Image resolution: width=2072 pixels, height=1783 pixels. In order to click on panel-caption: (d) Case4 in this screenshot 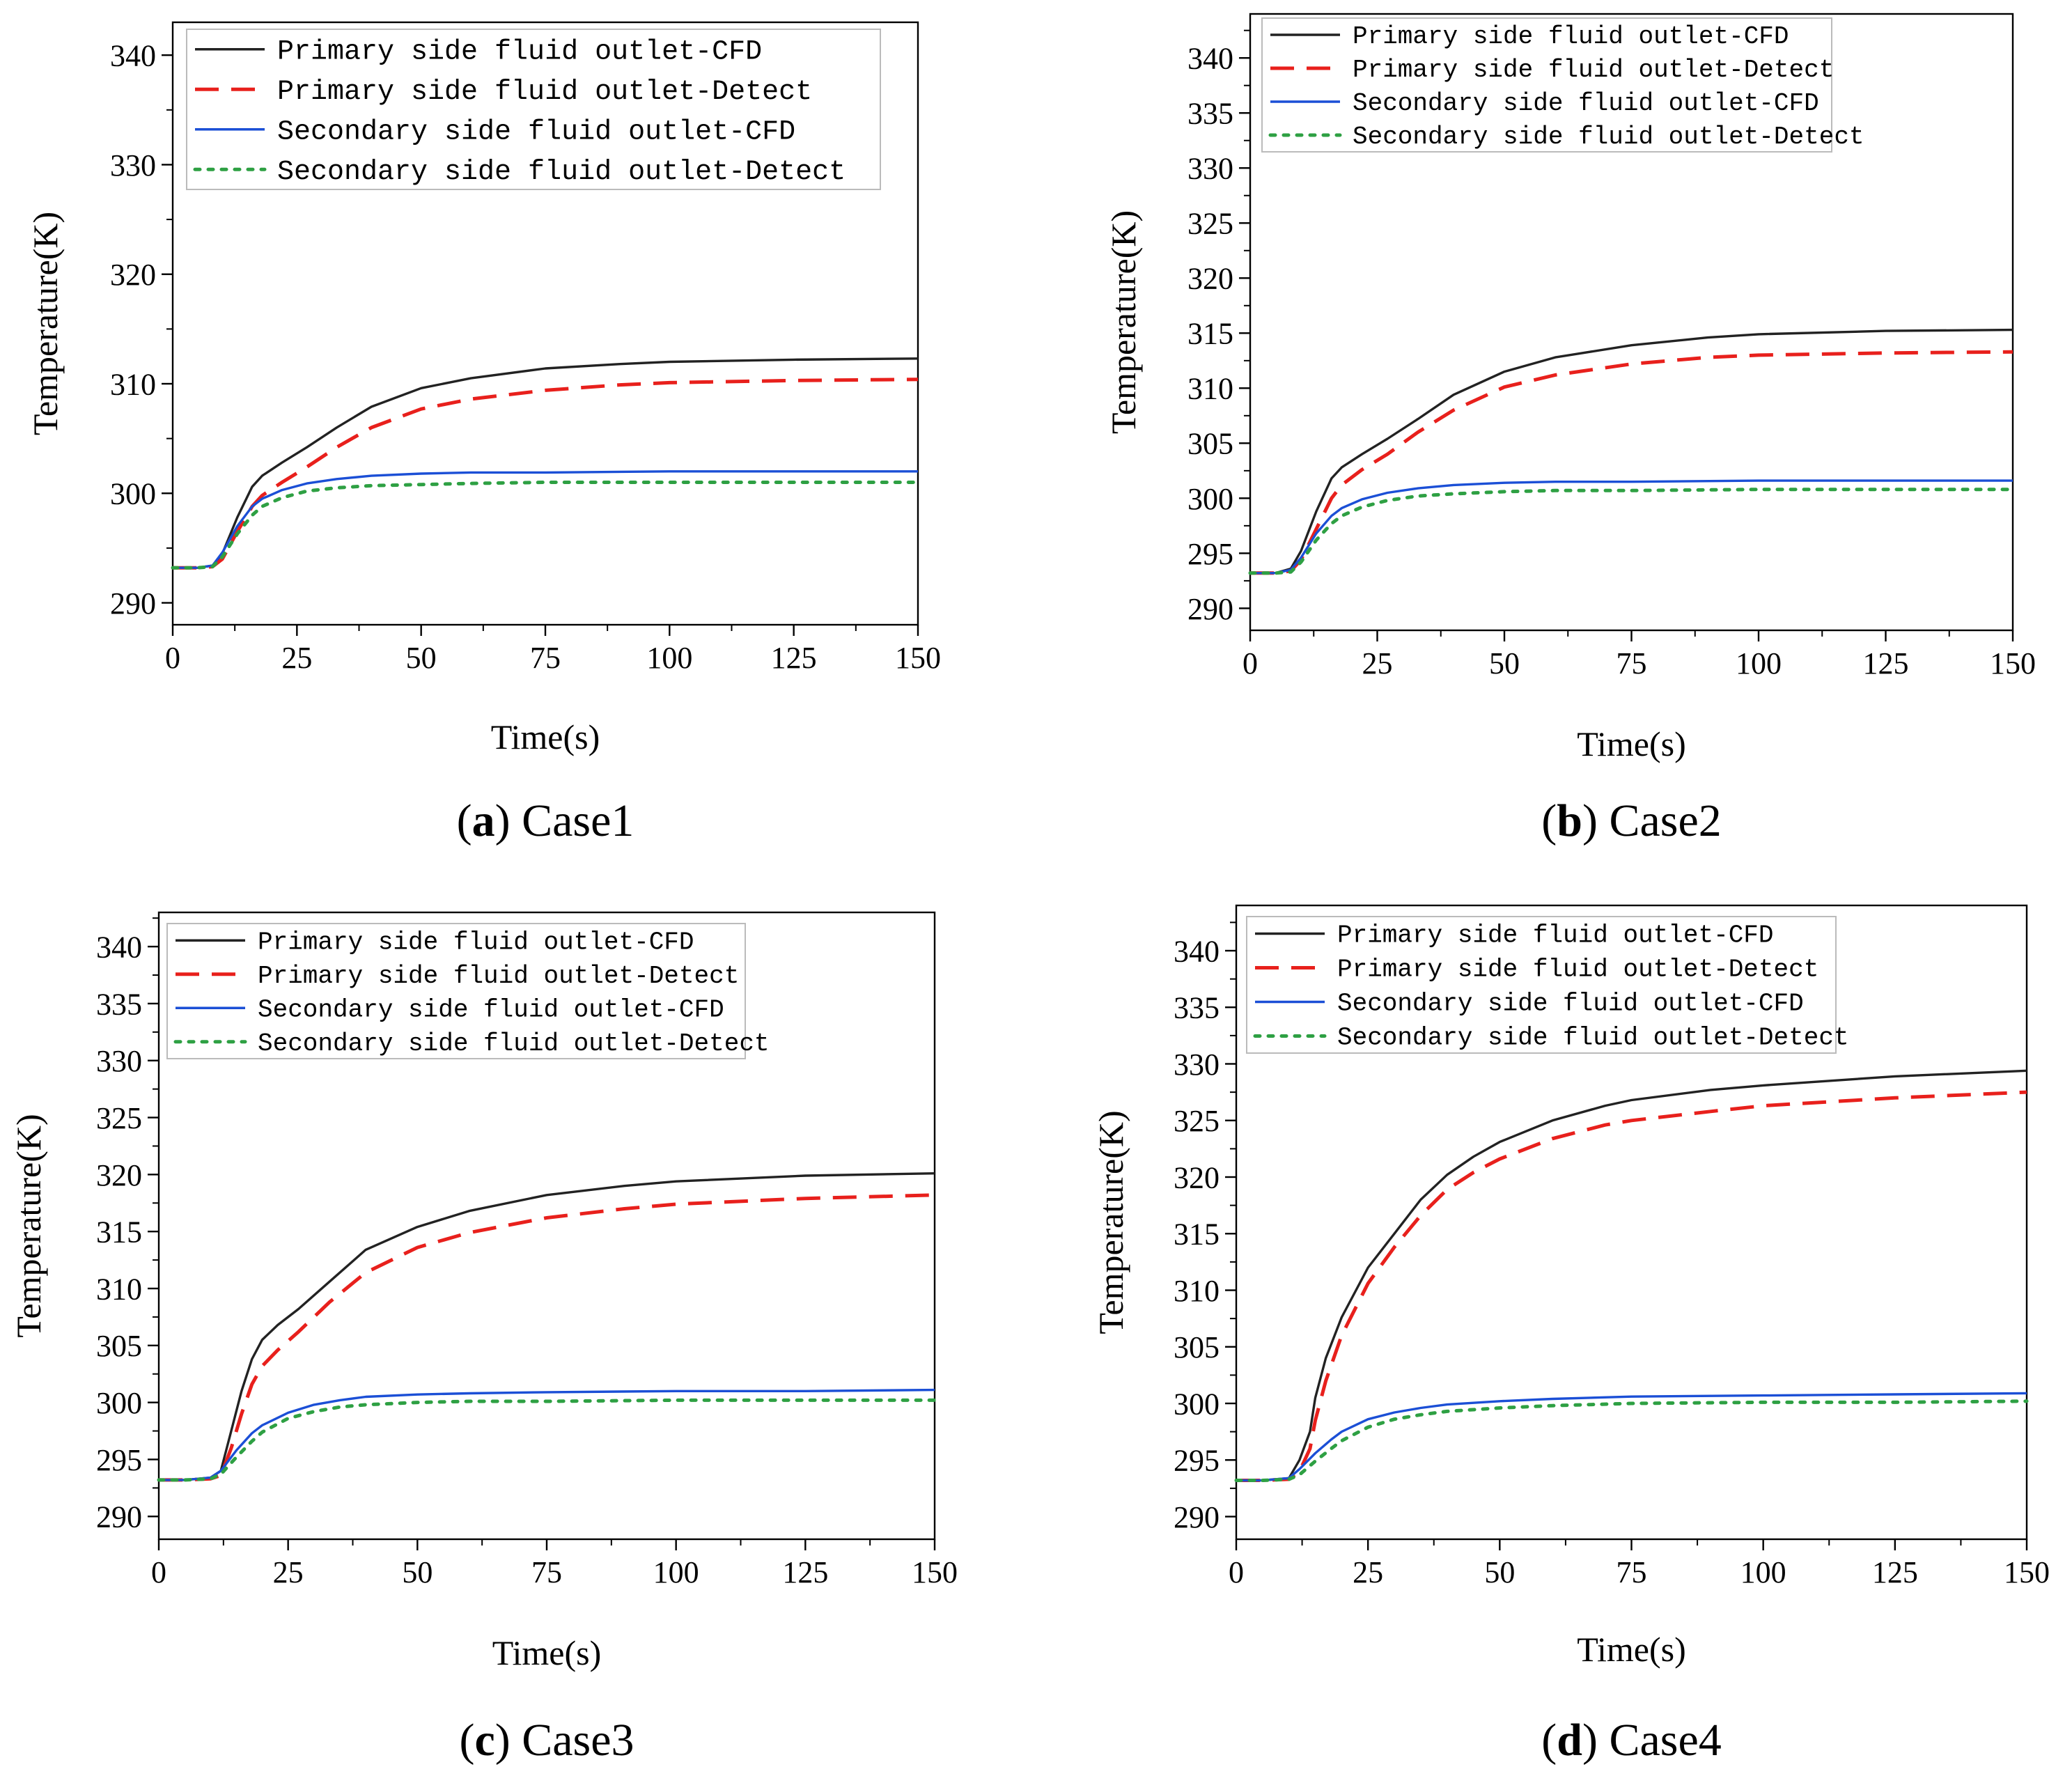, I will do `click(1631, 1740)`.